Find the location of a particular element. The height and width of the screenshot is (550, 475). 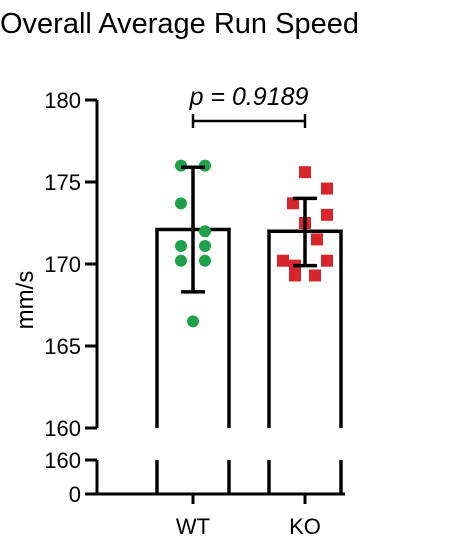

y-tick-label: 170 is located at coordinates (62, 264).